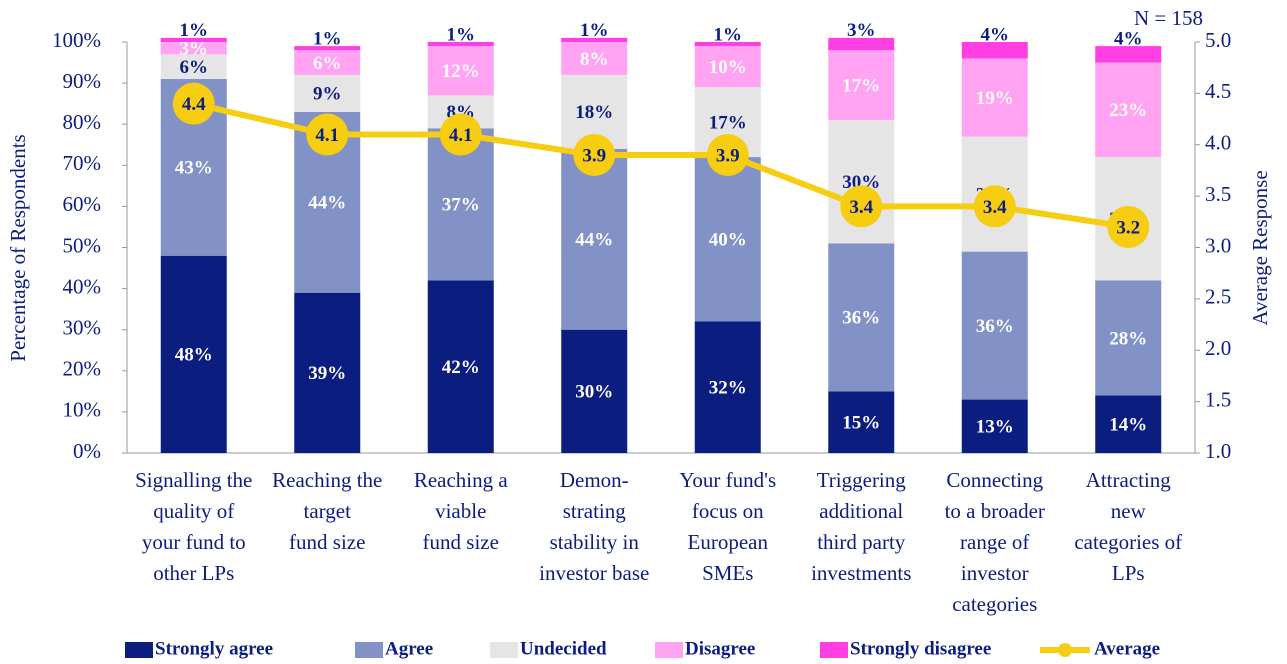  I want to click on legend-swatch, so click(504, 650).